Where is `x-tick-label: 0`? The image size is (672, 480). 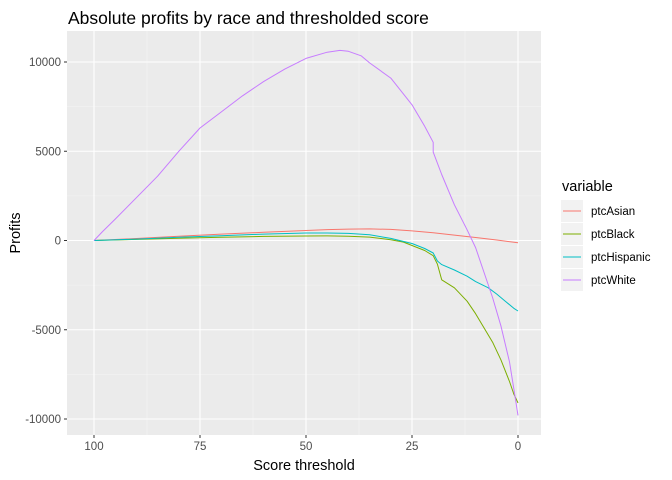 x-tick-label: 0 is located at coordinates (518, 447).